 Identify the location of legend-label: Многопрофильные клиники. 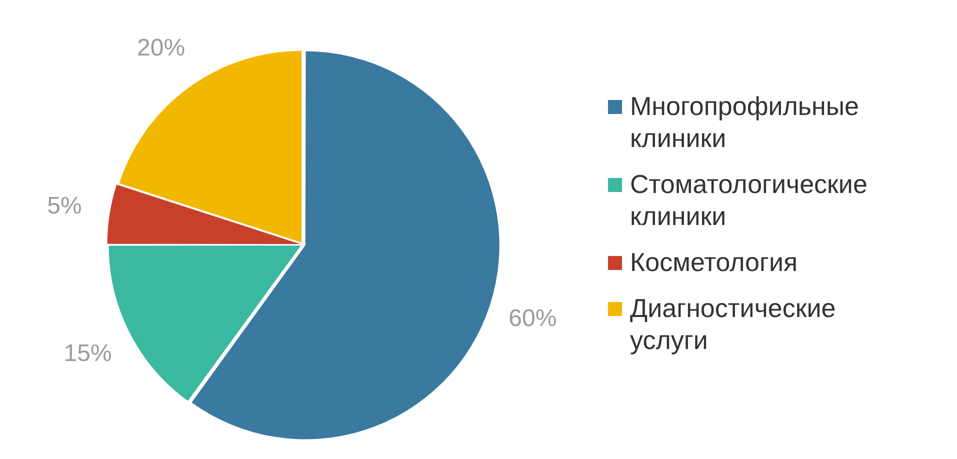
(745, 122).